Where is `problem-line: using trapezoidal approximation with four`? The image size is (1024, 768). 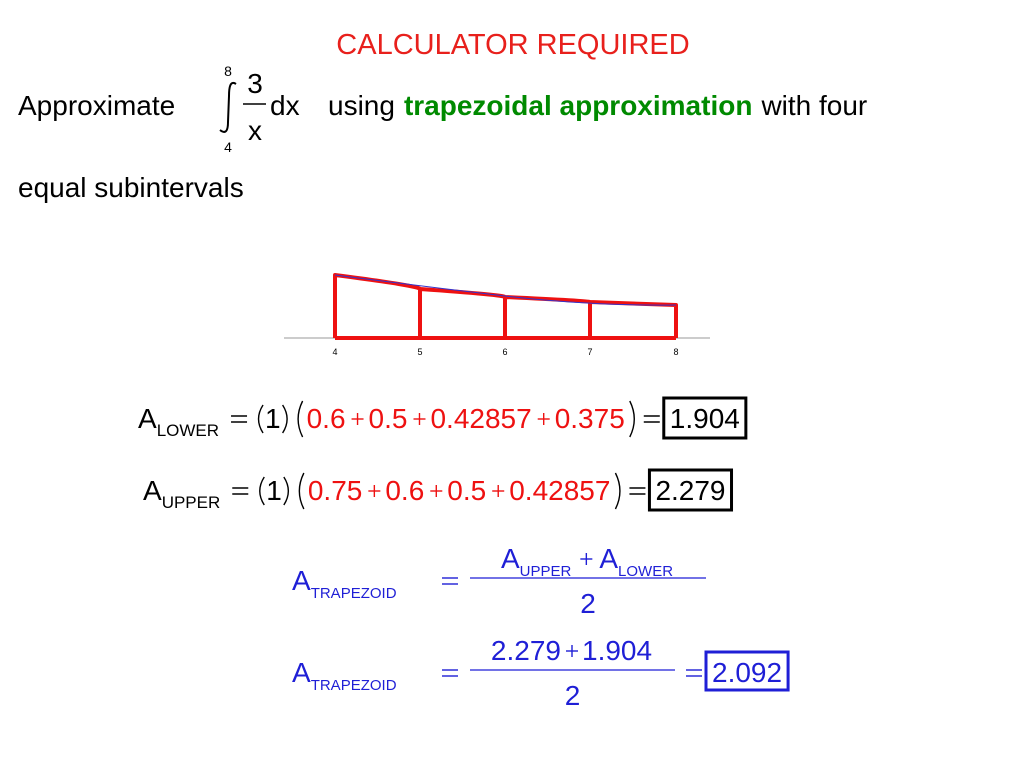 problem-line: using trapezoidal approximation with four is located at coordinates (597, 105).